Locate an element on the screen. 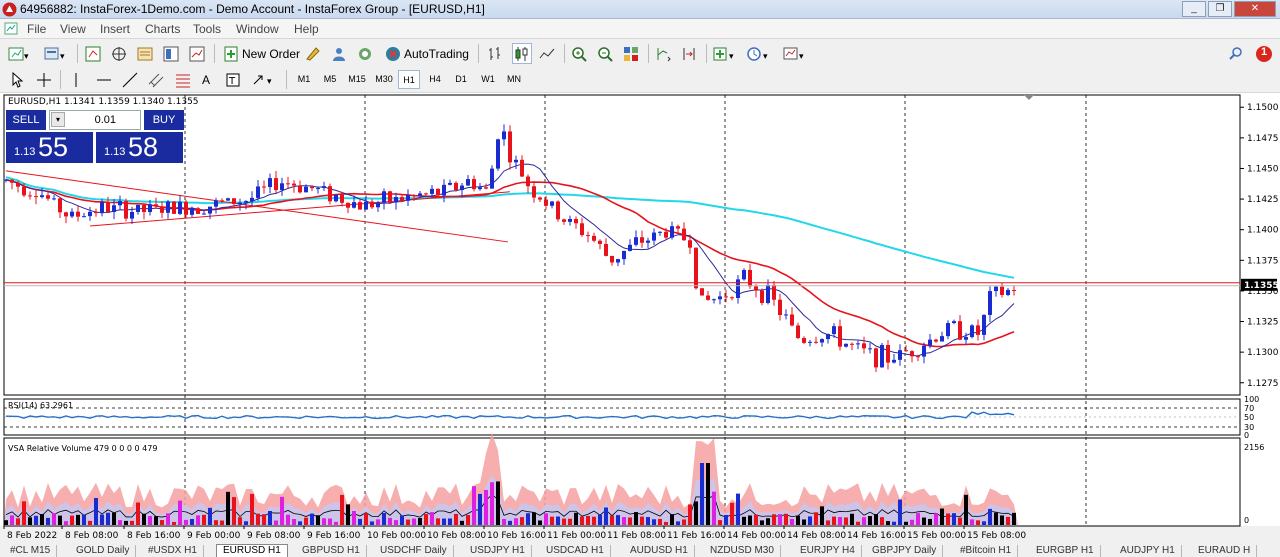  tf-d1: D1 is located at coordinates (461, 79).